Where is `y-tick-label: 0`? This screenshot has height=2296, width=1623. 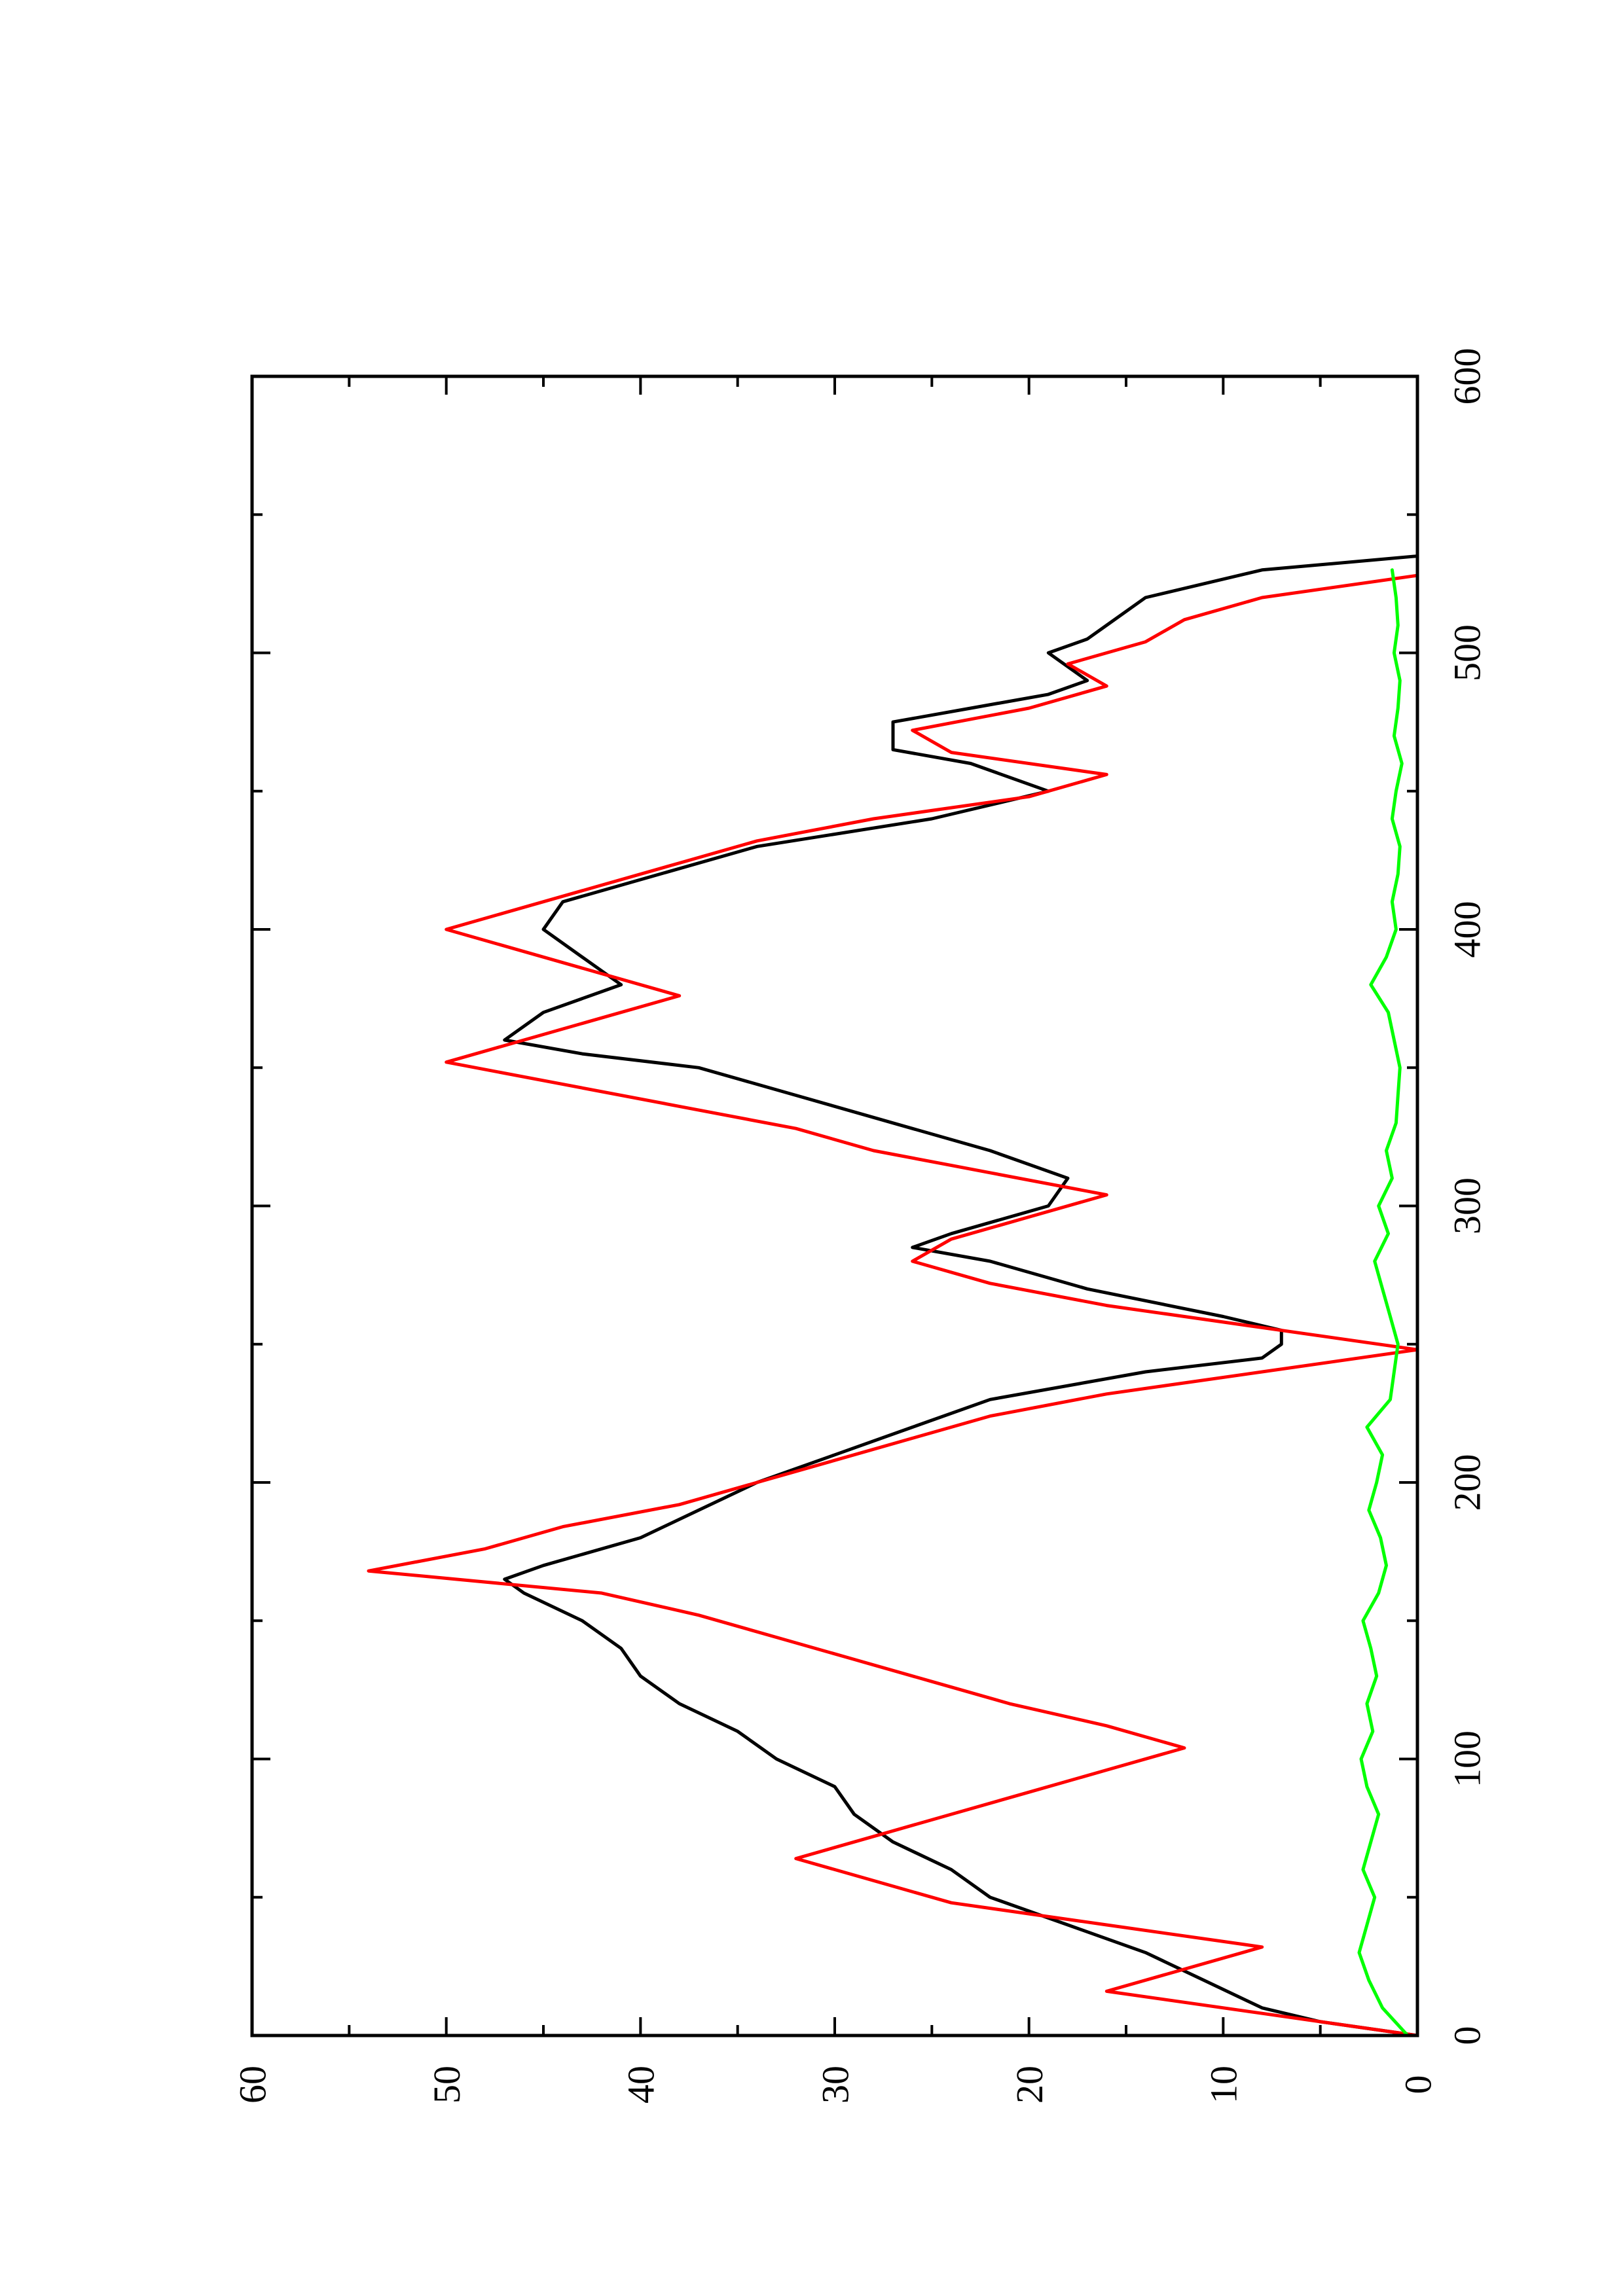 y-tick-label: 0 is located at coordinates (1417, 2084).